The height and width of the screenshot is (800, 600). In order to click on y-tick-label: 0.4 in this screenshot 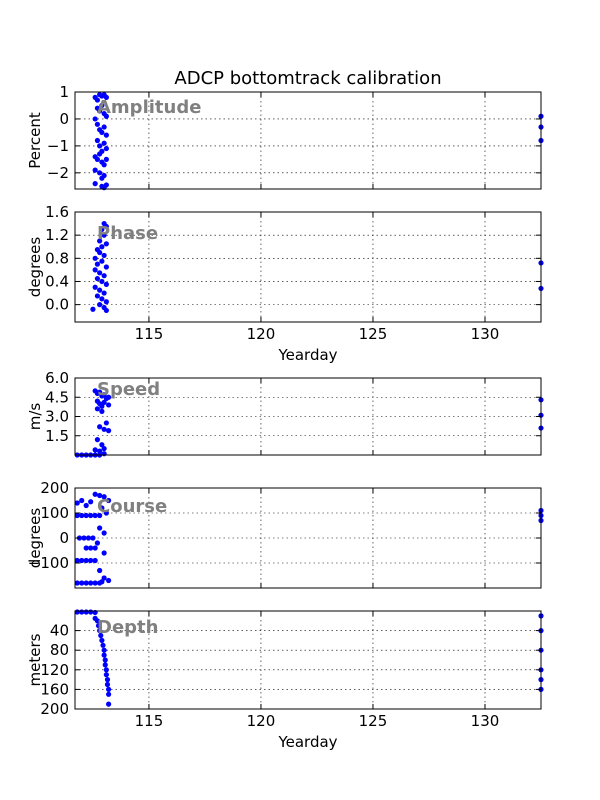, I will do `click(57, 281)`.